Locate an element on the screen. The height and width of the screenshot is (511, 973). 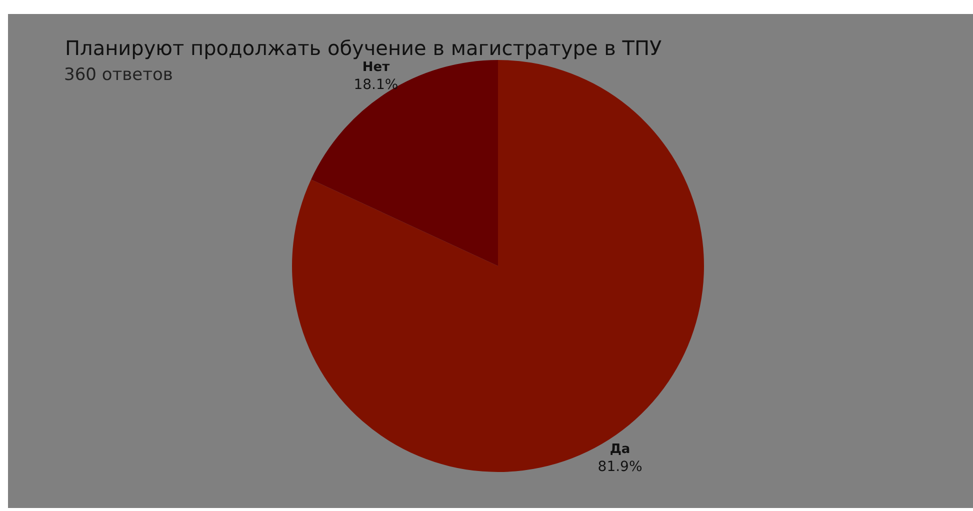
slice-label: Да is located at coordinates (620, 449).